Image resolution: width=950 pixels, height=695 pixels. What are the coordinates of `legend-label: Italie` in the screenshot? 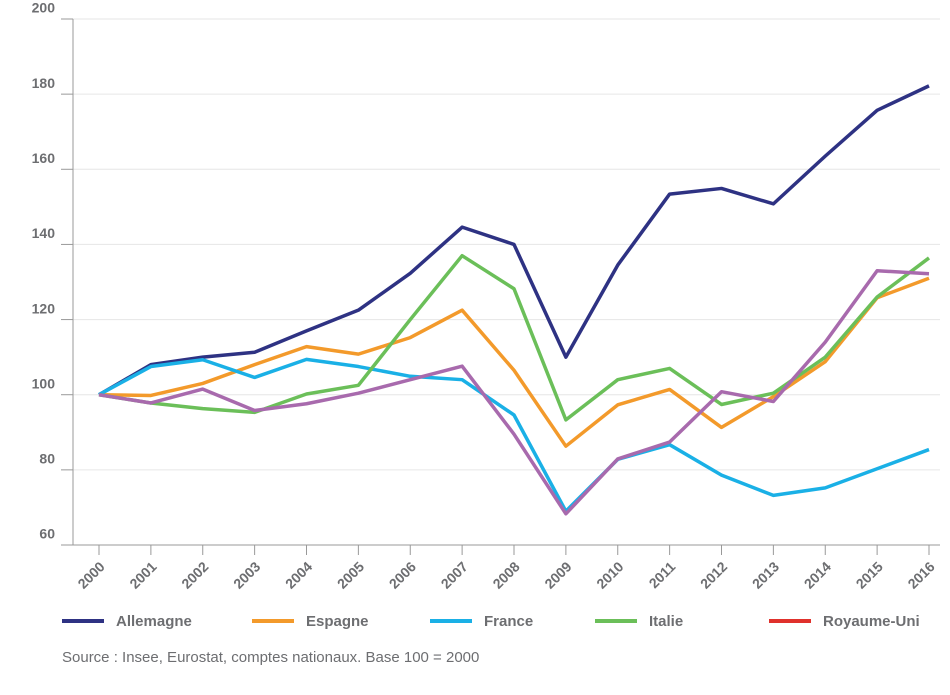 It's located at (666, 621).